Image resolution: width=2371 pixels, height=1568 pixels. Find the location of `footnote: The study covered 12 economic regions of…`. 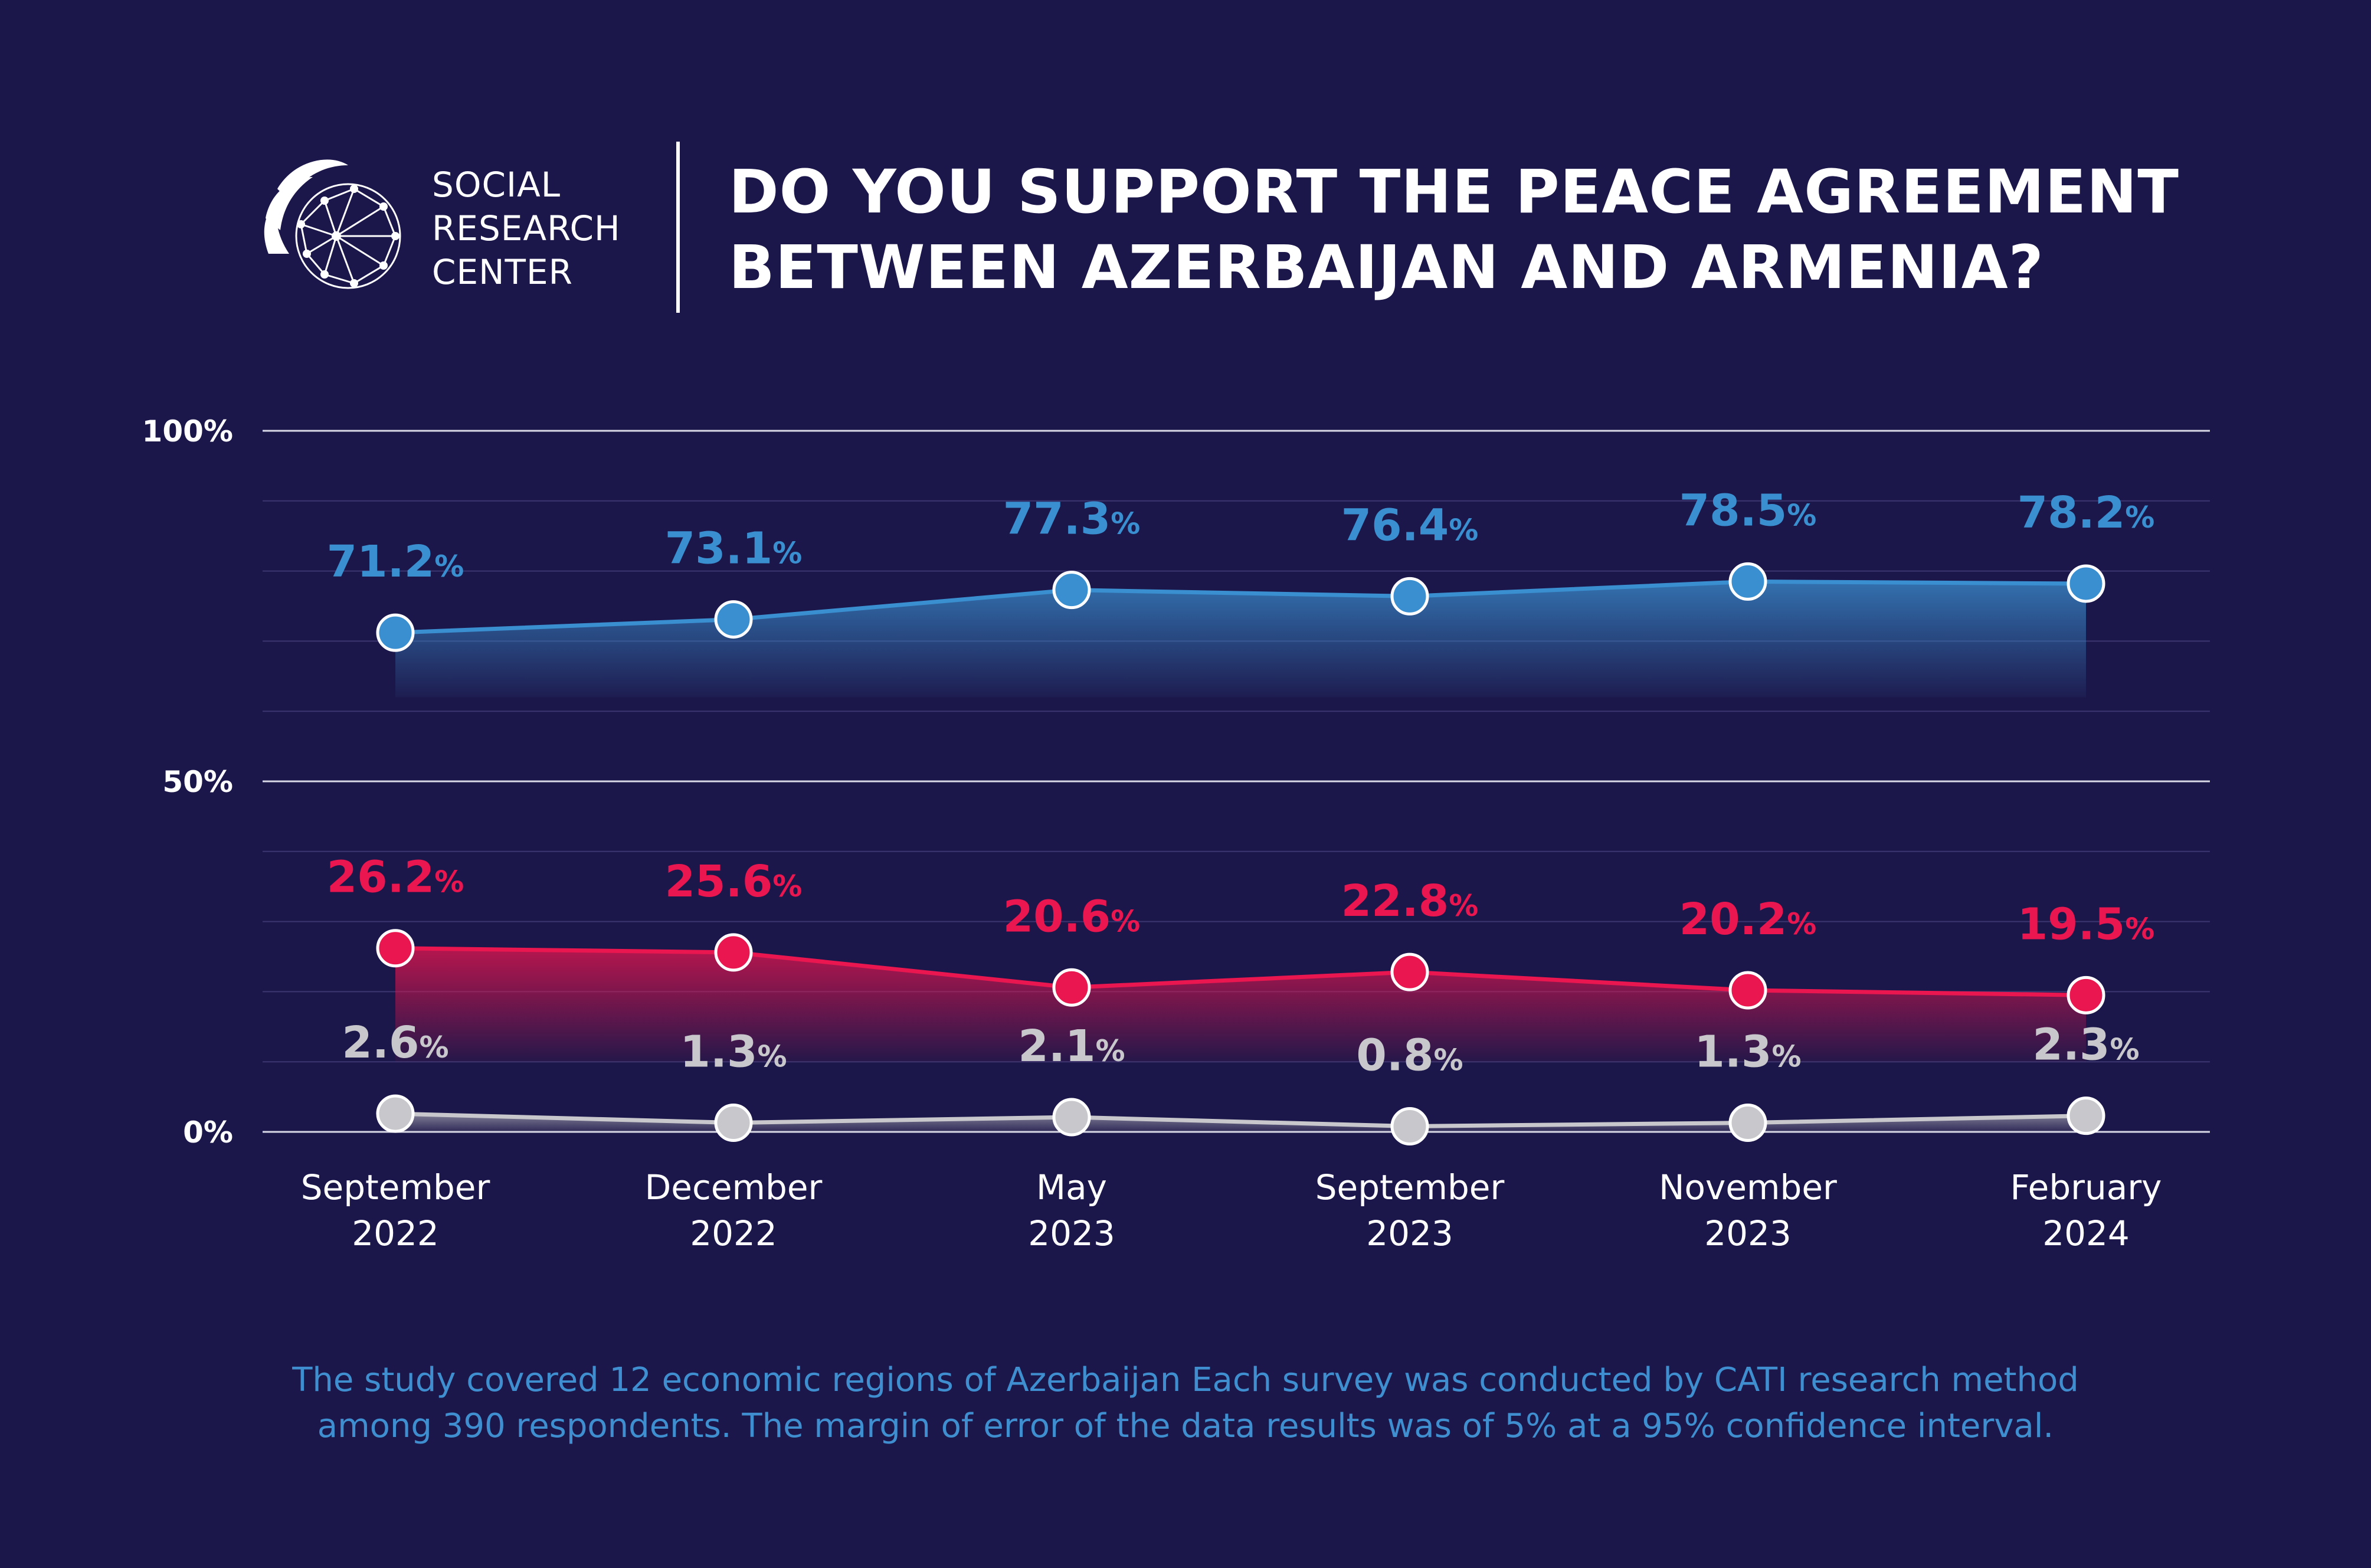

footnote: The study covered 12 economic regions of… is located at coordinates (1185, 1403).